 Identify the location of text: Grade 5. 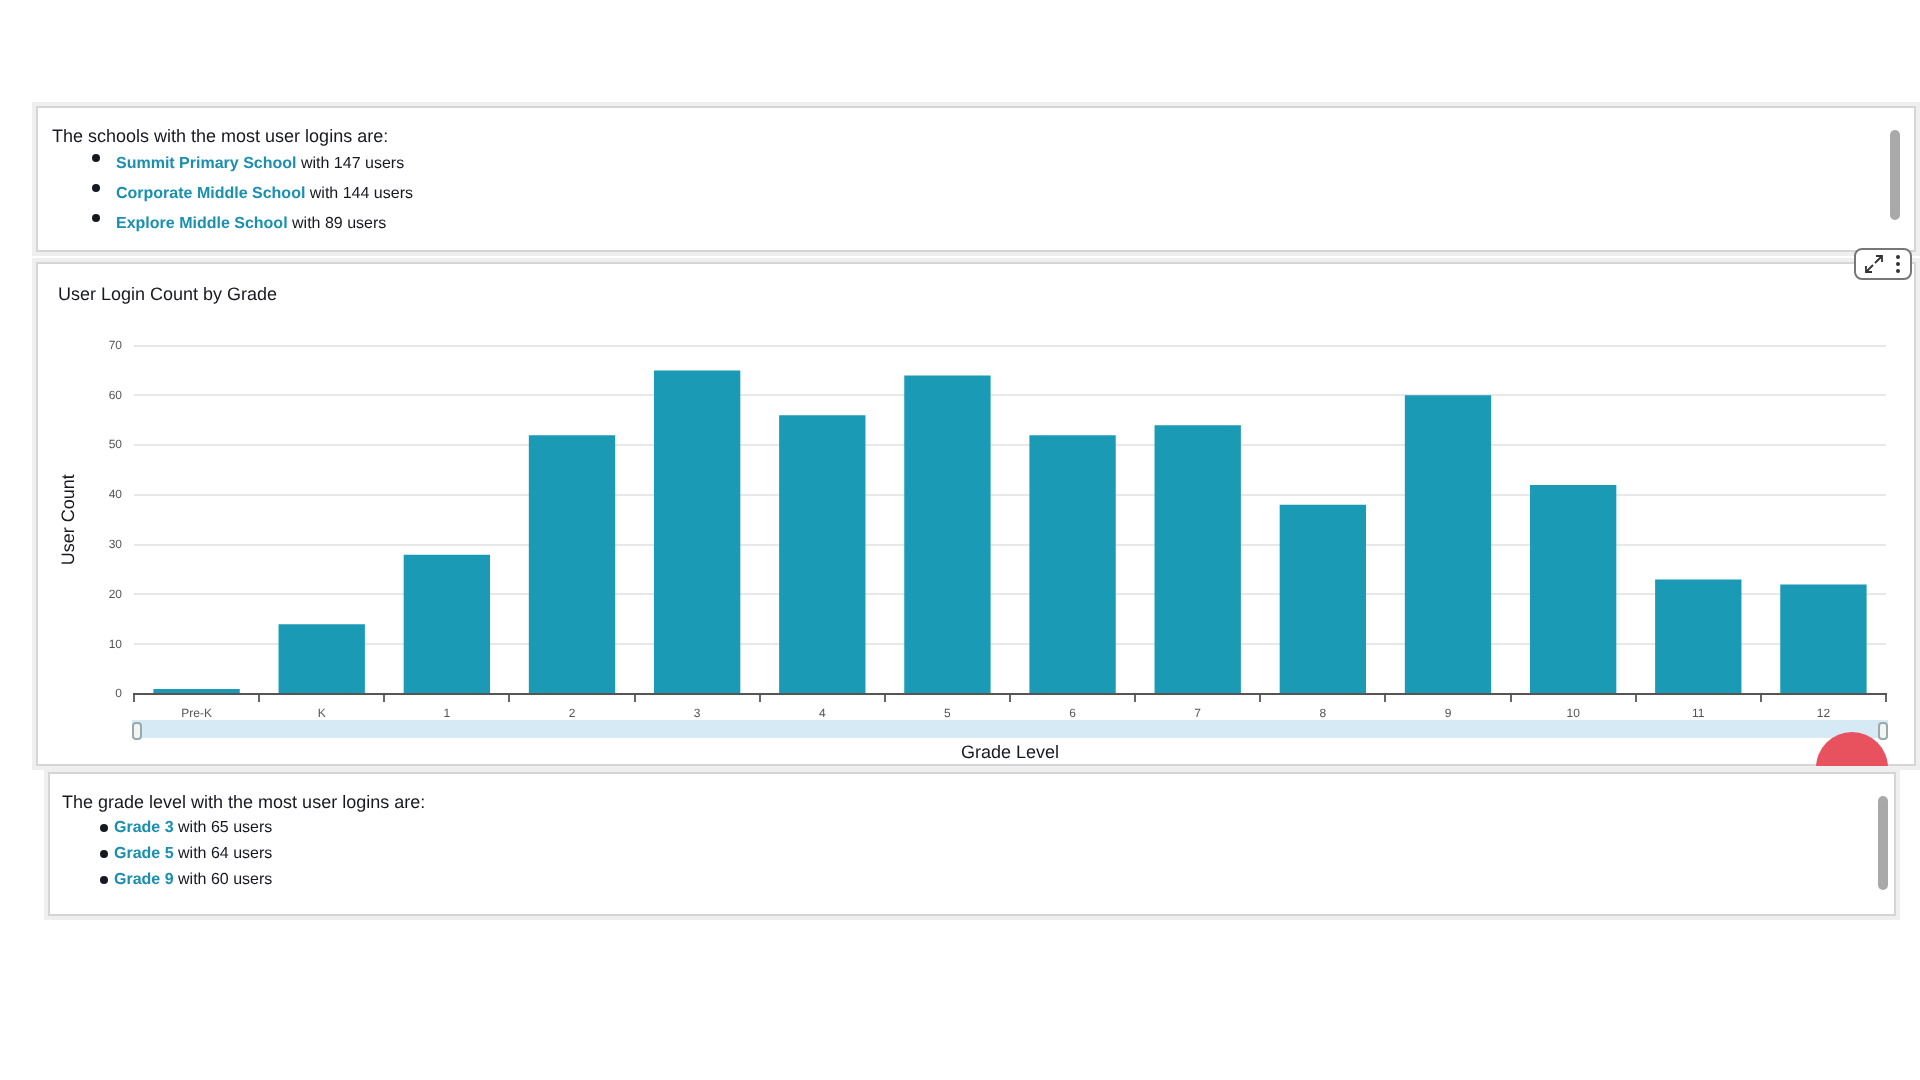
(144, 853).